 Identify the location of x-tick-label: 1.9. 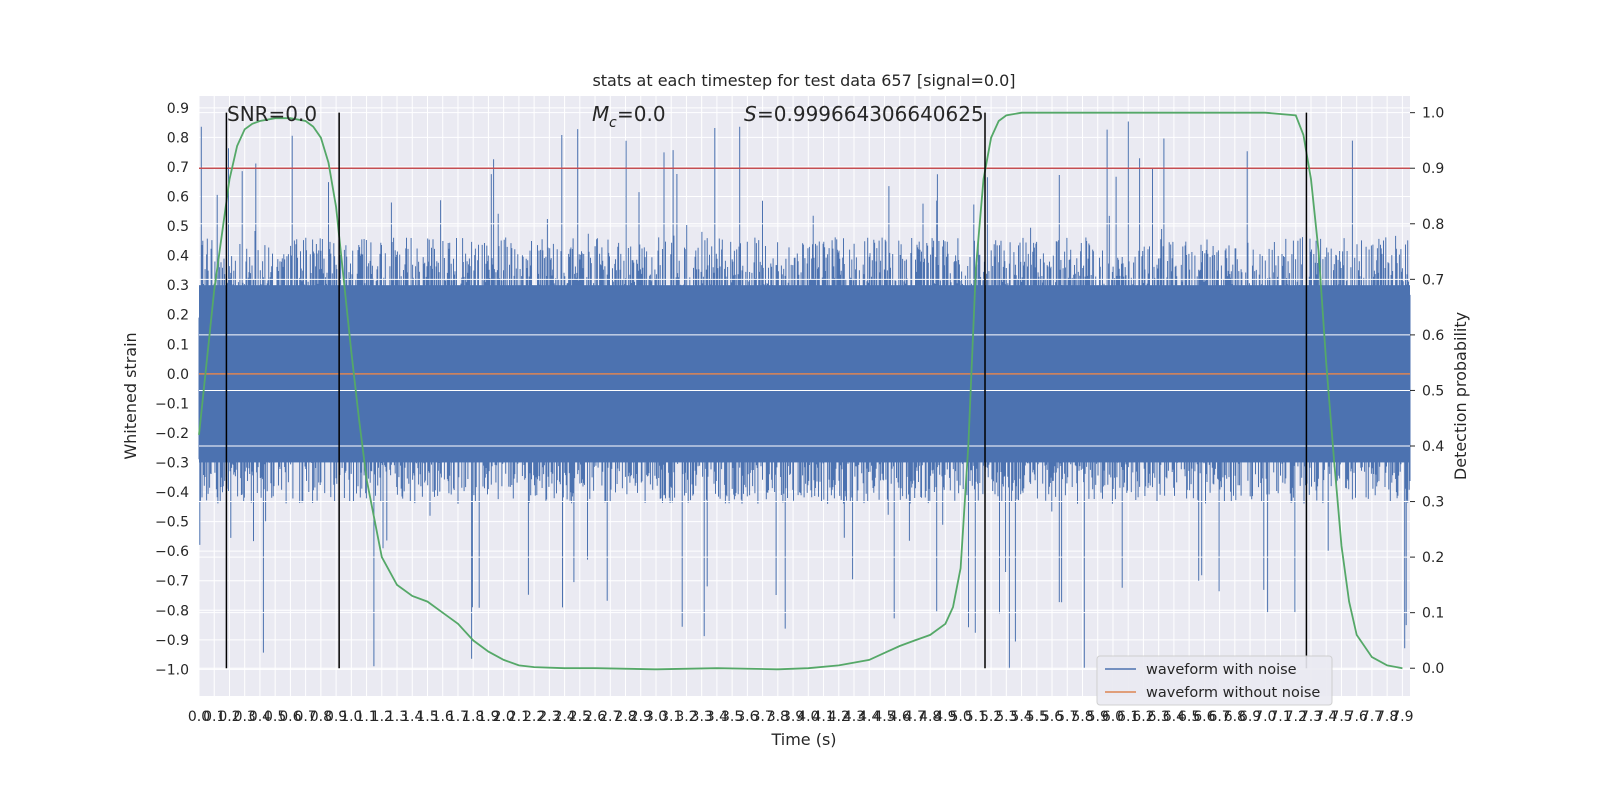
(488, 717).